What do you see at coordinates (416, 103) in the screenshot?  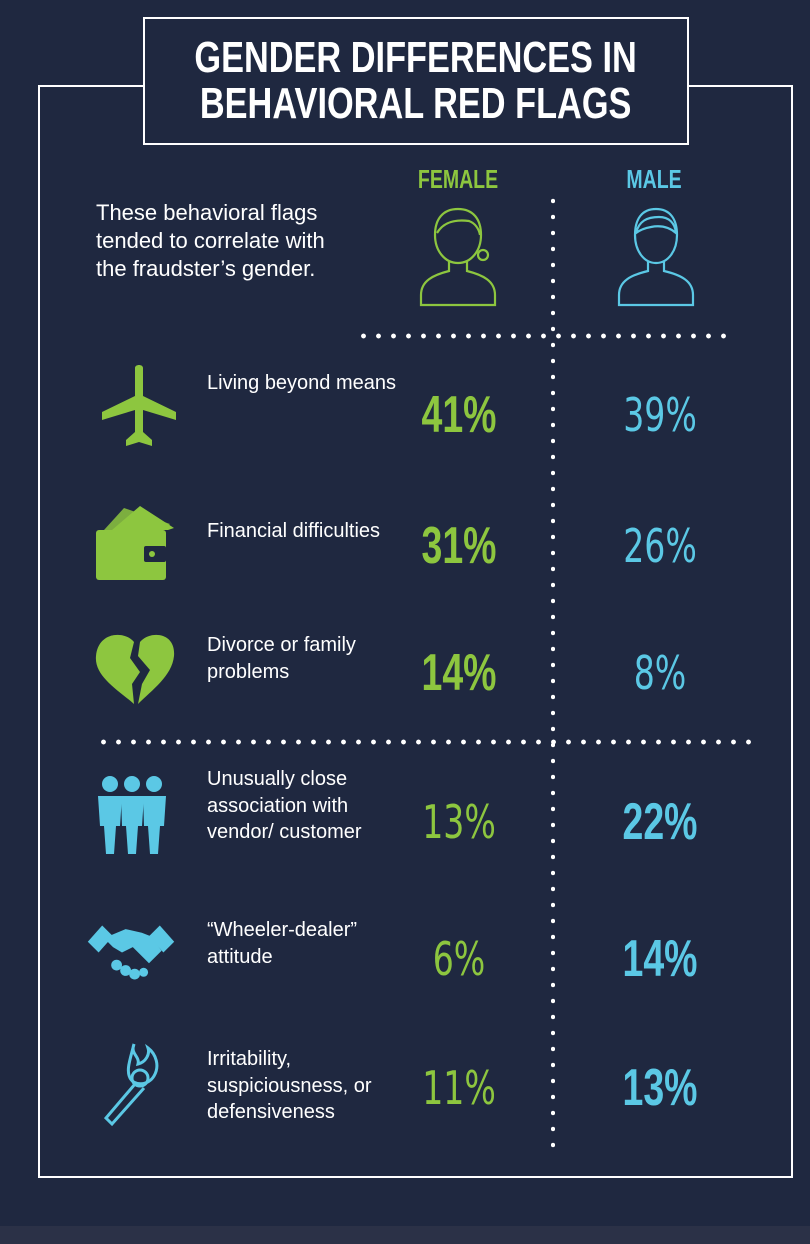 I see `title-line-2: BEHAVIORAL RED FLAGS` at bounding box center [416, 103].